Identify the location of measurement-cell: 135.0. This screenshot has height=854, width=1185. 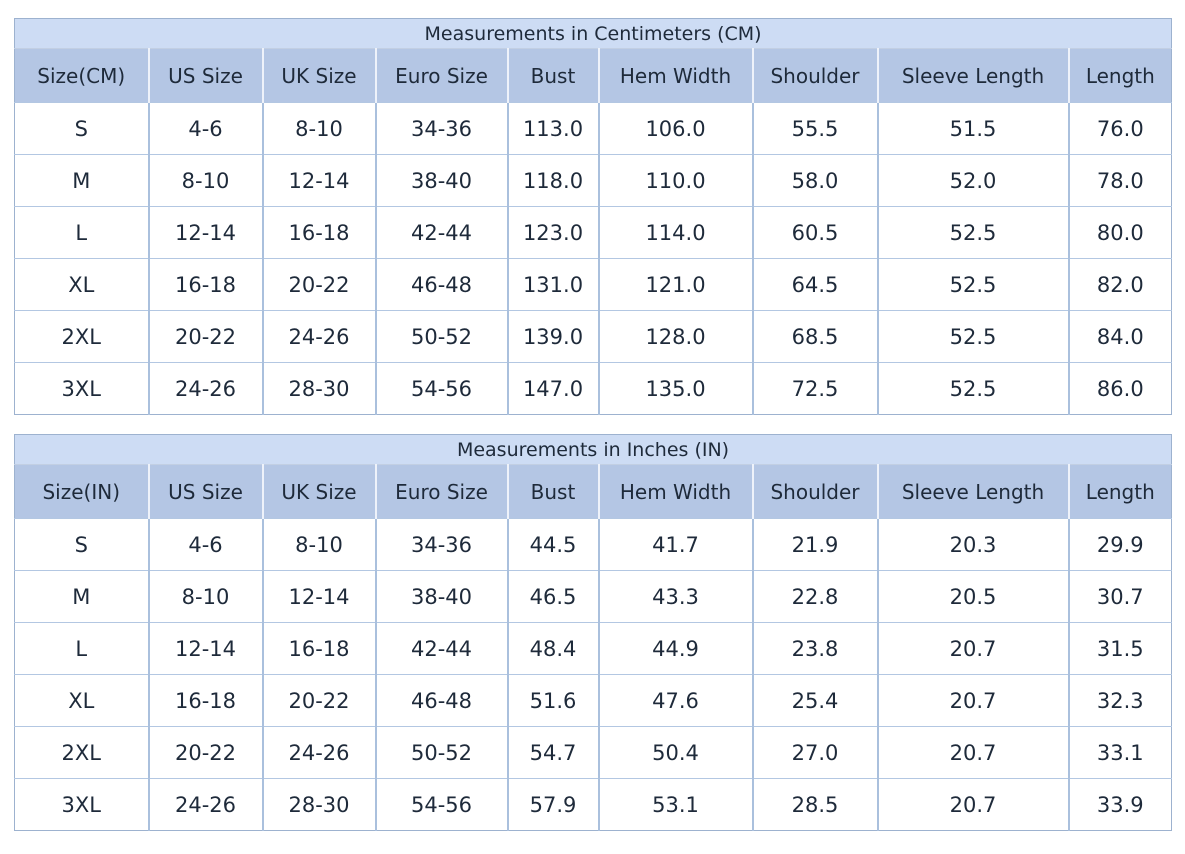
(675, 388).